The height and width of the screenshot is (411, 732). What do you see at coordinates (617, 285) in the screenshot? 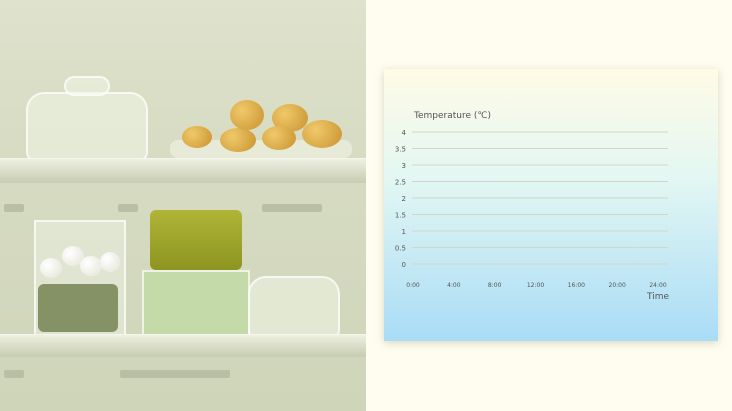
I see `x-tick-label: 20:00` at bounding box center [617, 285].